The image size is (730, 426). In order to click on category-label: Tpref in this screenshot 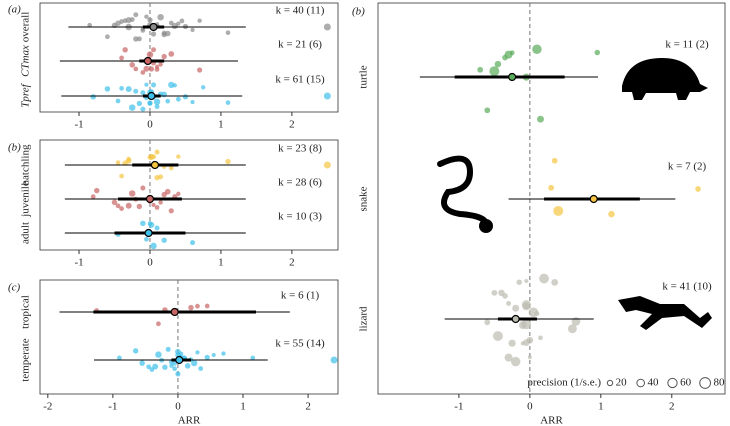, I will do `click(26, 94)`.